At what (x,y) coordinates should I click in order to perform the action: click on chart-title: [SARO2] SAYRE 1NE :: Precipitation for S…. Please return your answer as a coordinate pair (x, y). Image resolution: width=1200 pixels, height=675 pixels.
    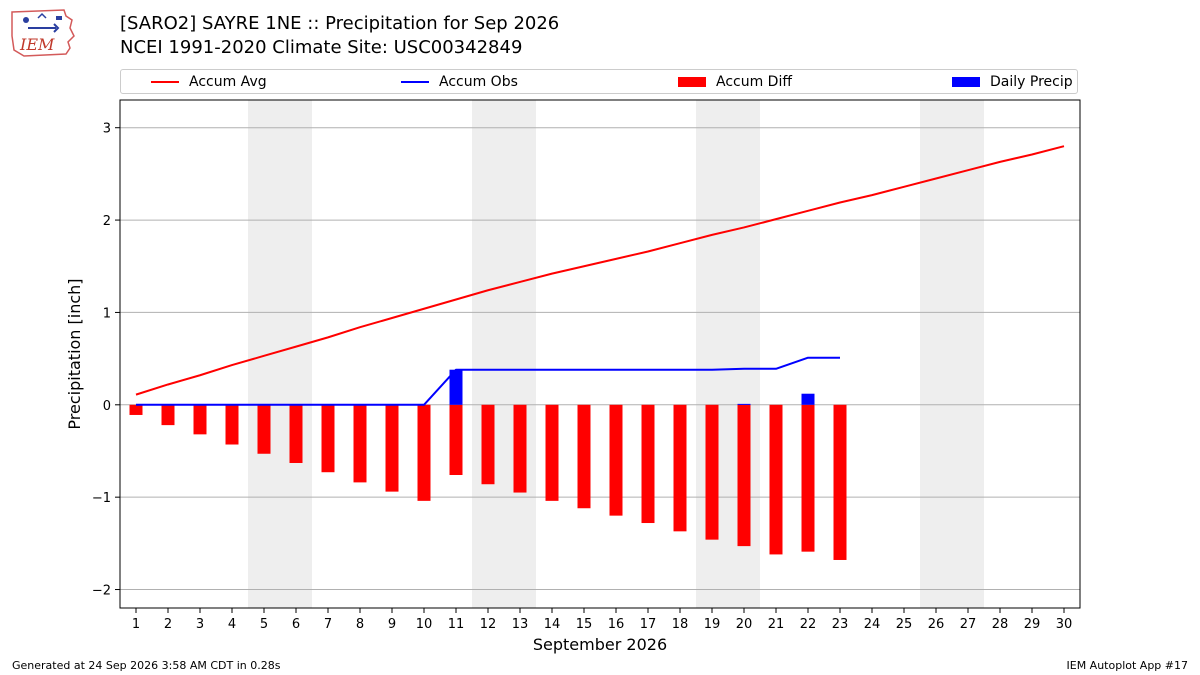
    Looking at the image, I should click on (340, 23).